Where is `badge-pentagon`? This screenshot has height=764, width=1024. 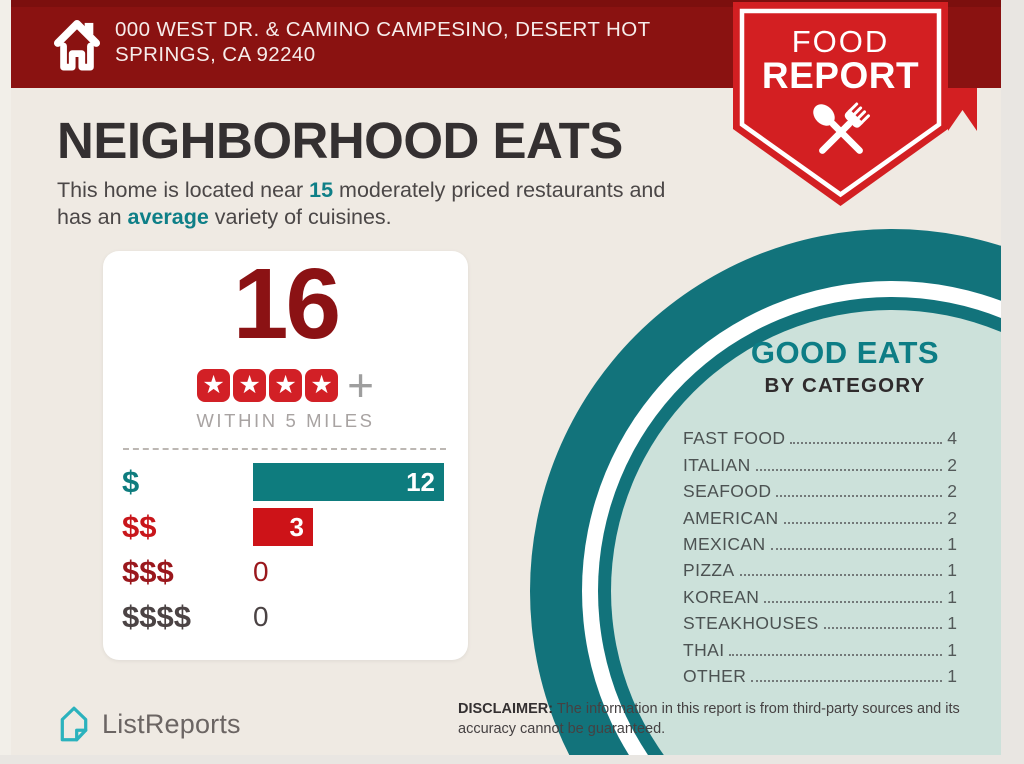
badge-pentagon is located at coordinates (840, 104).